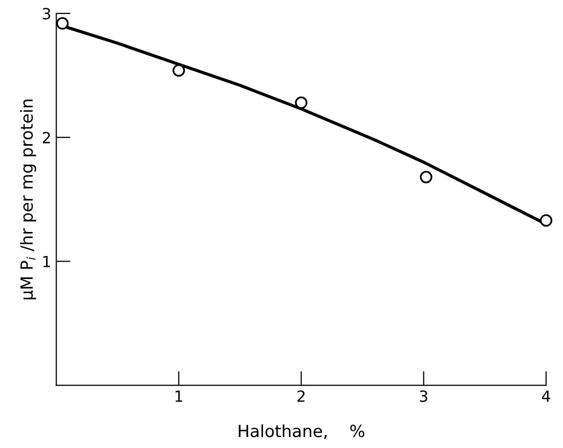 The image size is (563, 448). What do you see at coordinates (179, 396) in the screenshot?
I see `x-tick-label: 1` at bounding box center [179, 396].